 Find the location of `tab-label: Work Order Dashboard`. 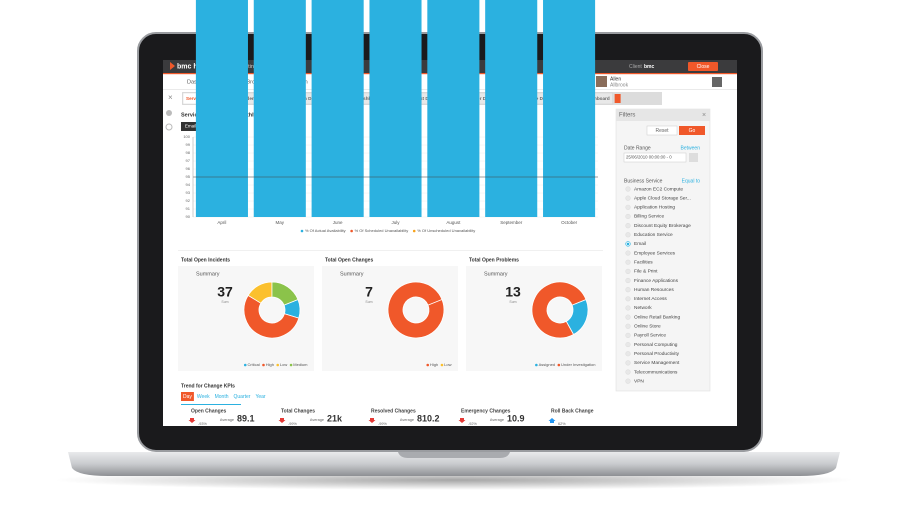

tab-label: Work Order Dashboard is located at coordinates (481, 98).